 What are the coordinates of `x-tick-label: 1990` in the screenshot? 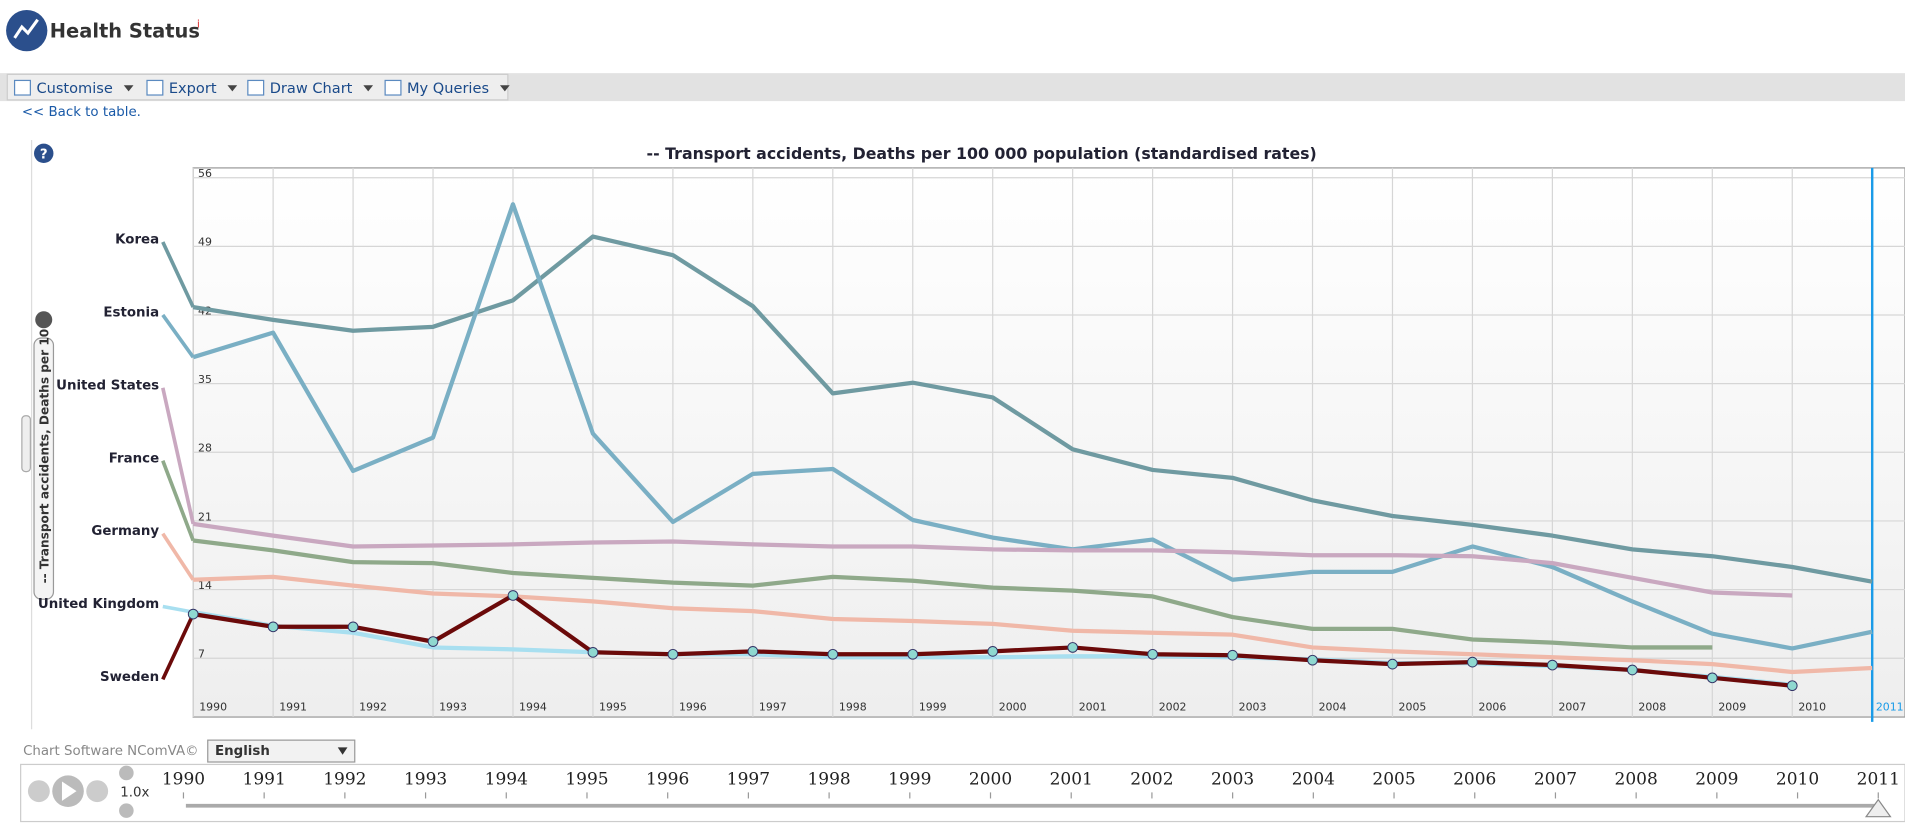 It's located at (213, 706).